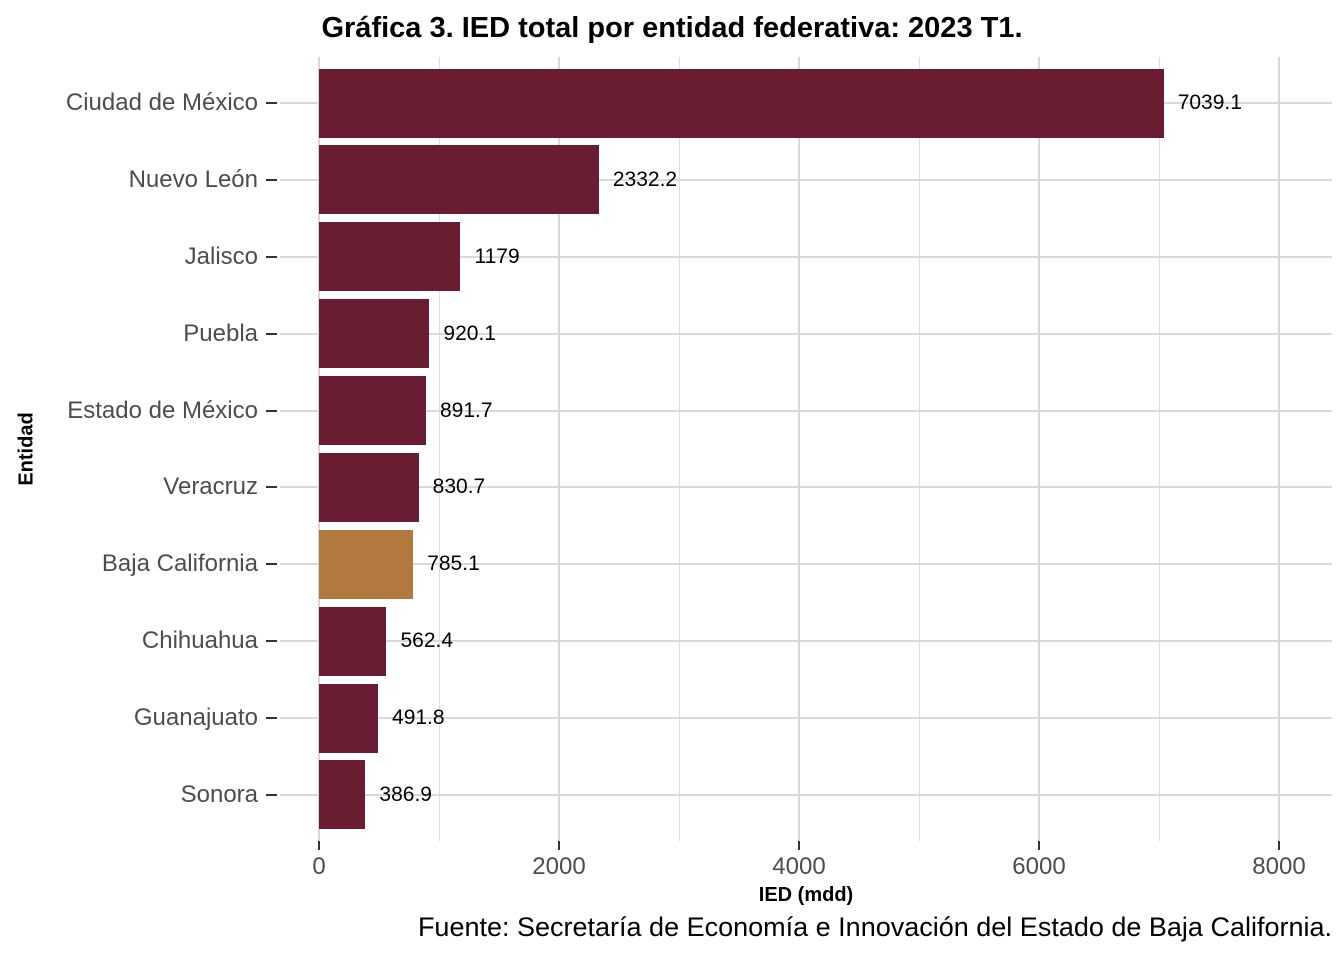 This screenshot has width=1344, height=960. Describe the element at coordinates (193, 179) in the screenshot. I see `y-axis-label: Nuevo León` at that location.